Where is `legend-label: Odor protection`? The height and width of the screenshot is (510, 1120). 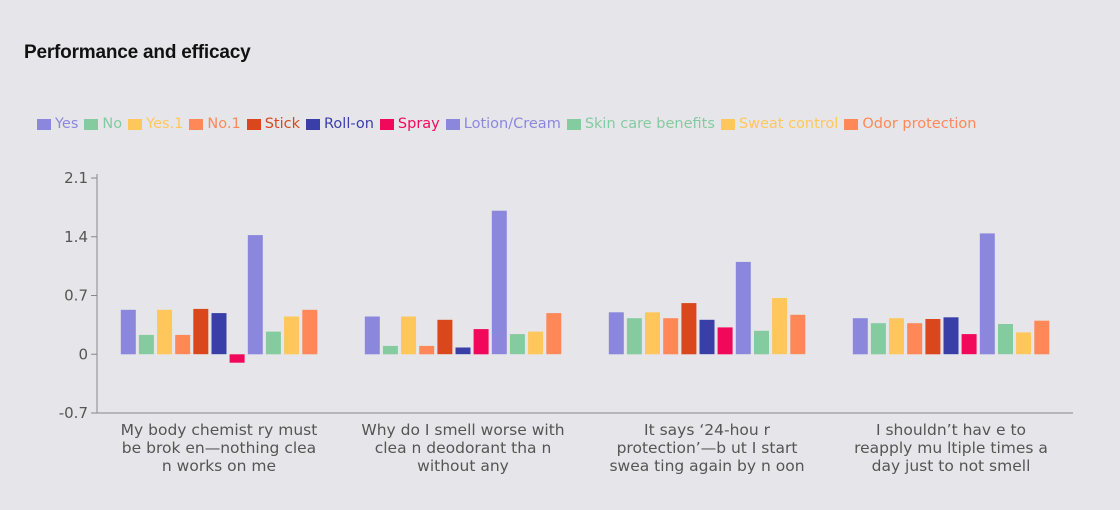
legend-label: Odor protection is located at coordinates (919, 124).